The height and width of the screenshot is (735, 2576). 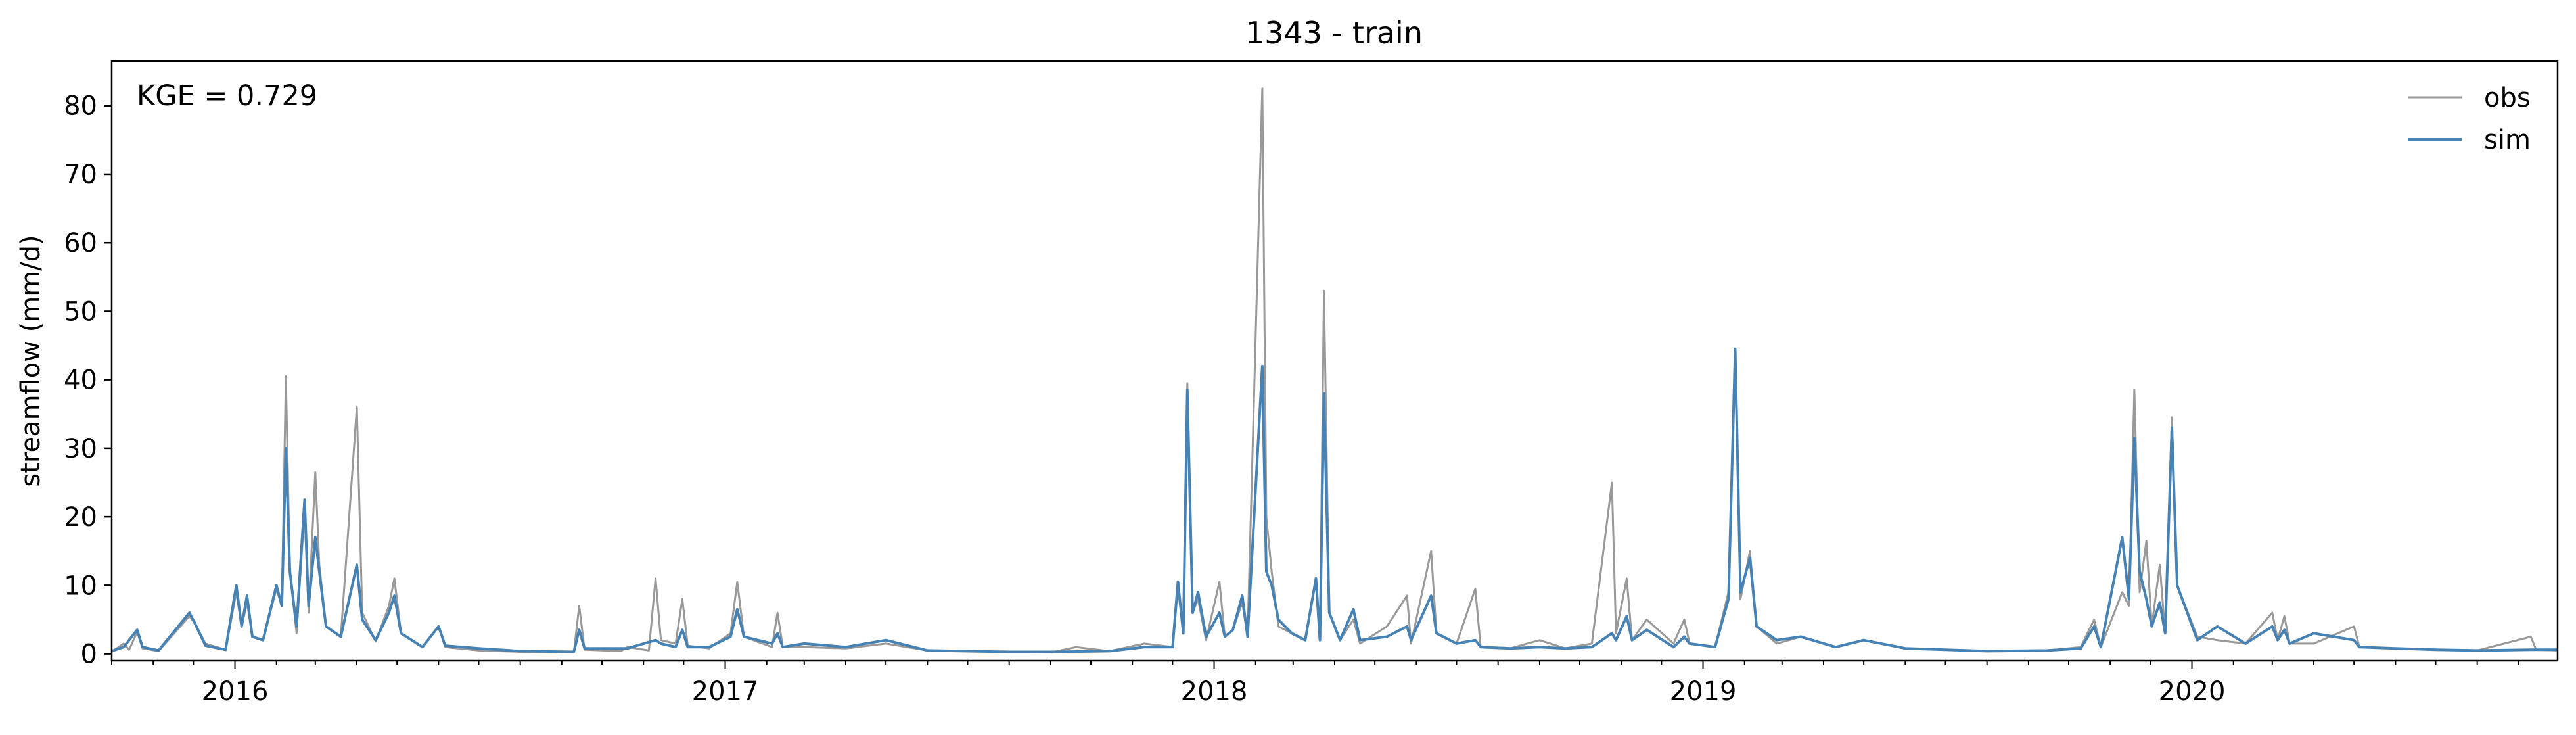 What do you see at coordinates (81, 381) in the screenshot?
I see `y-tick-label: 40` at bounding box center [81, 381].